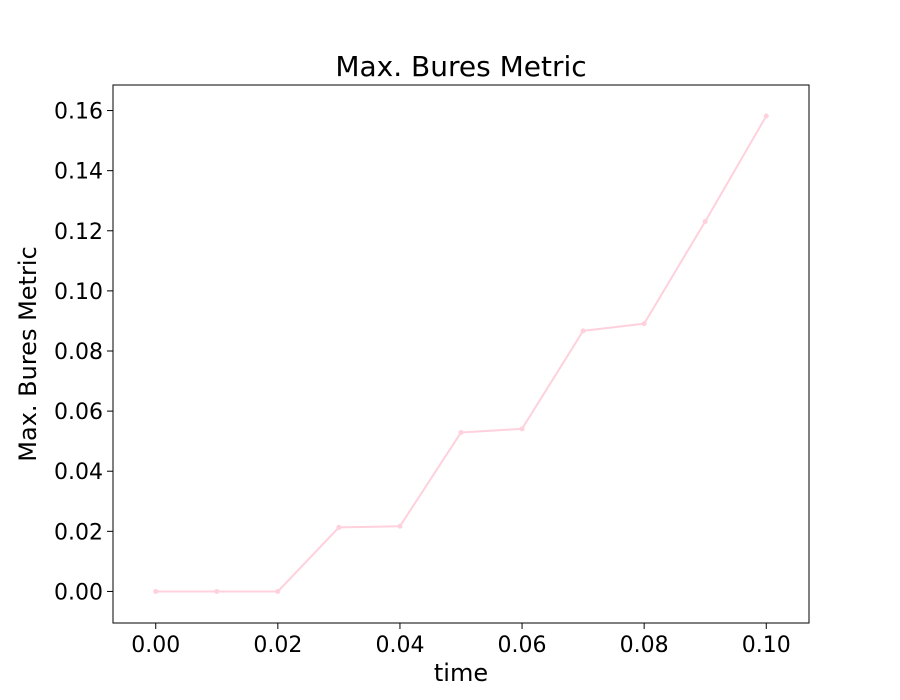 Image resolution: width=900 pixels, height=700 pixels. Describe the element at coordinates (644, 645) in the screenshot. I see `x-tick-label: 0.08` at that location.